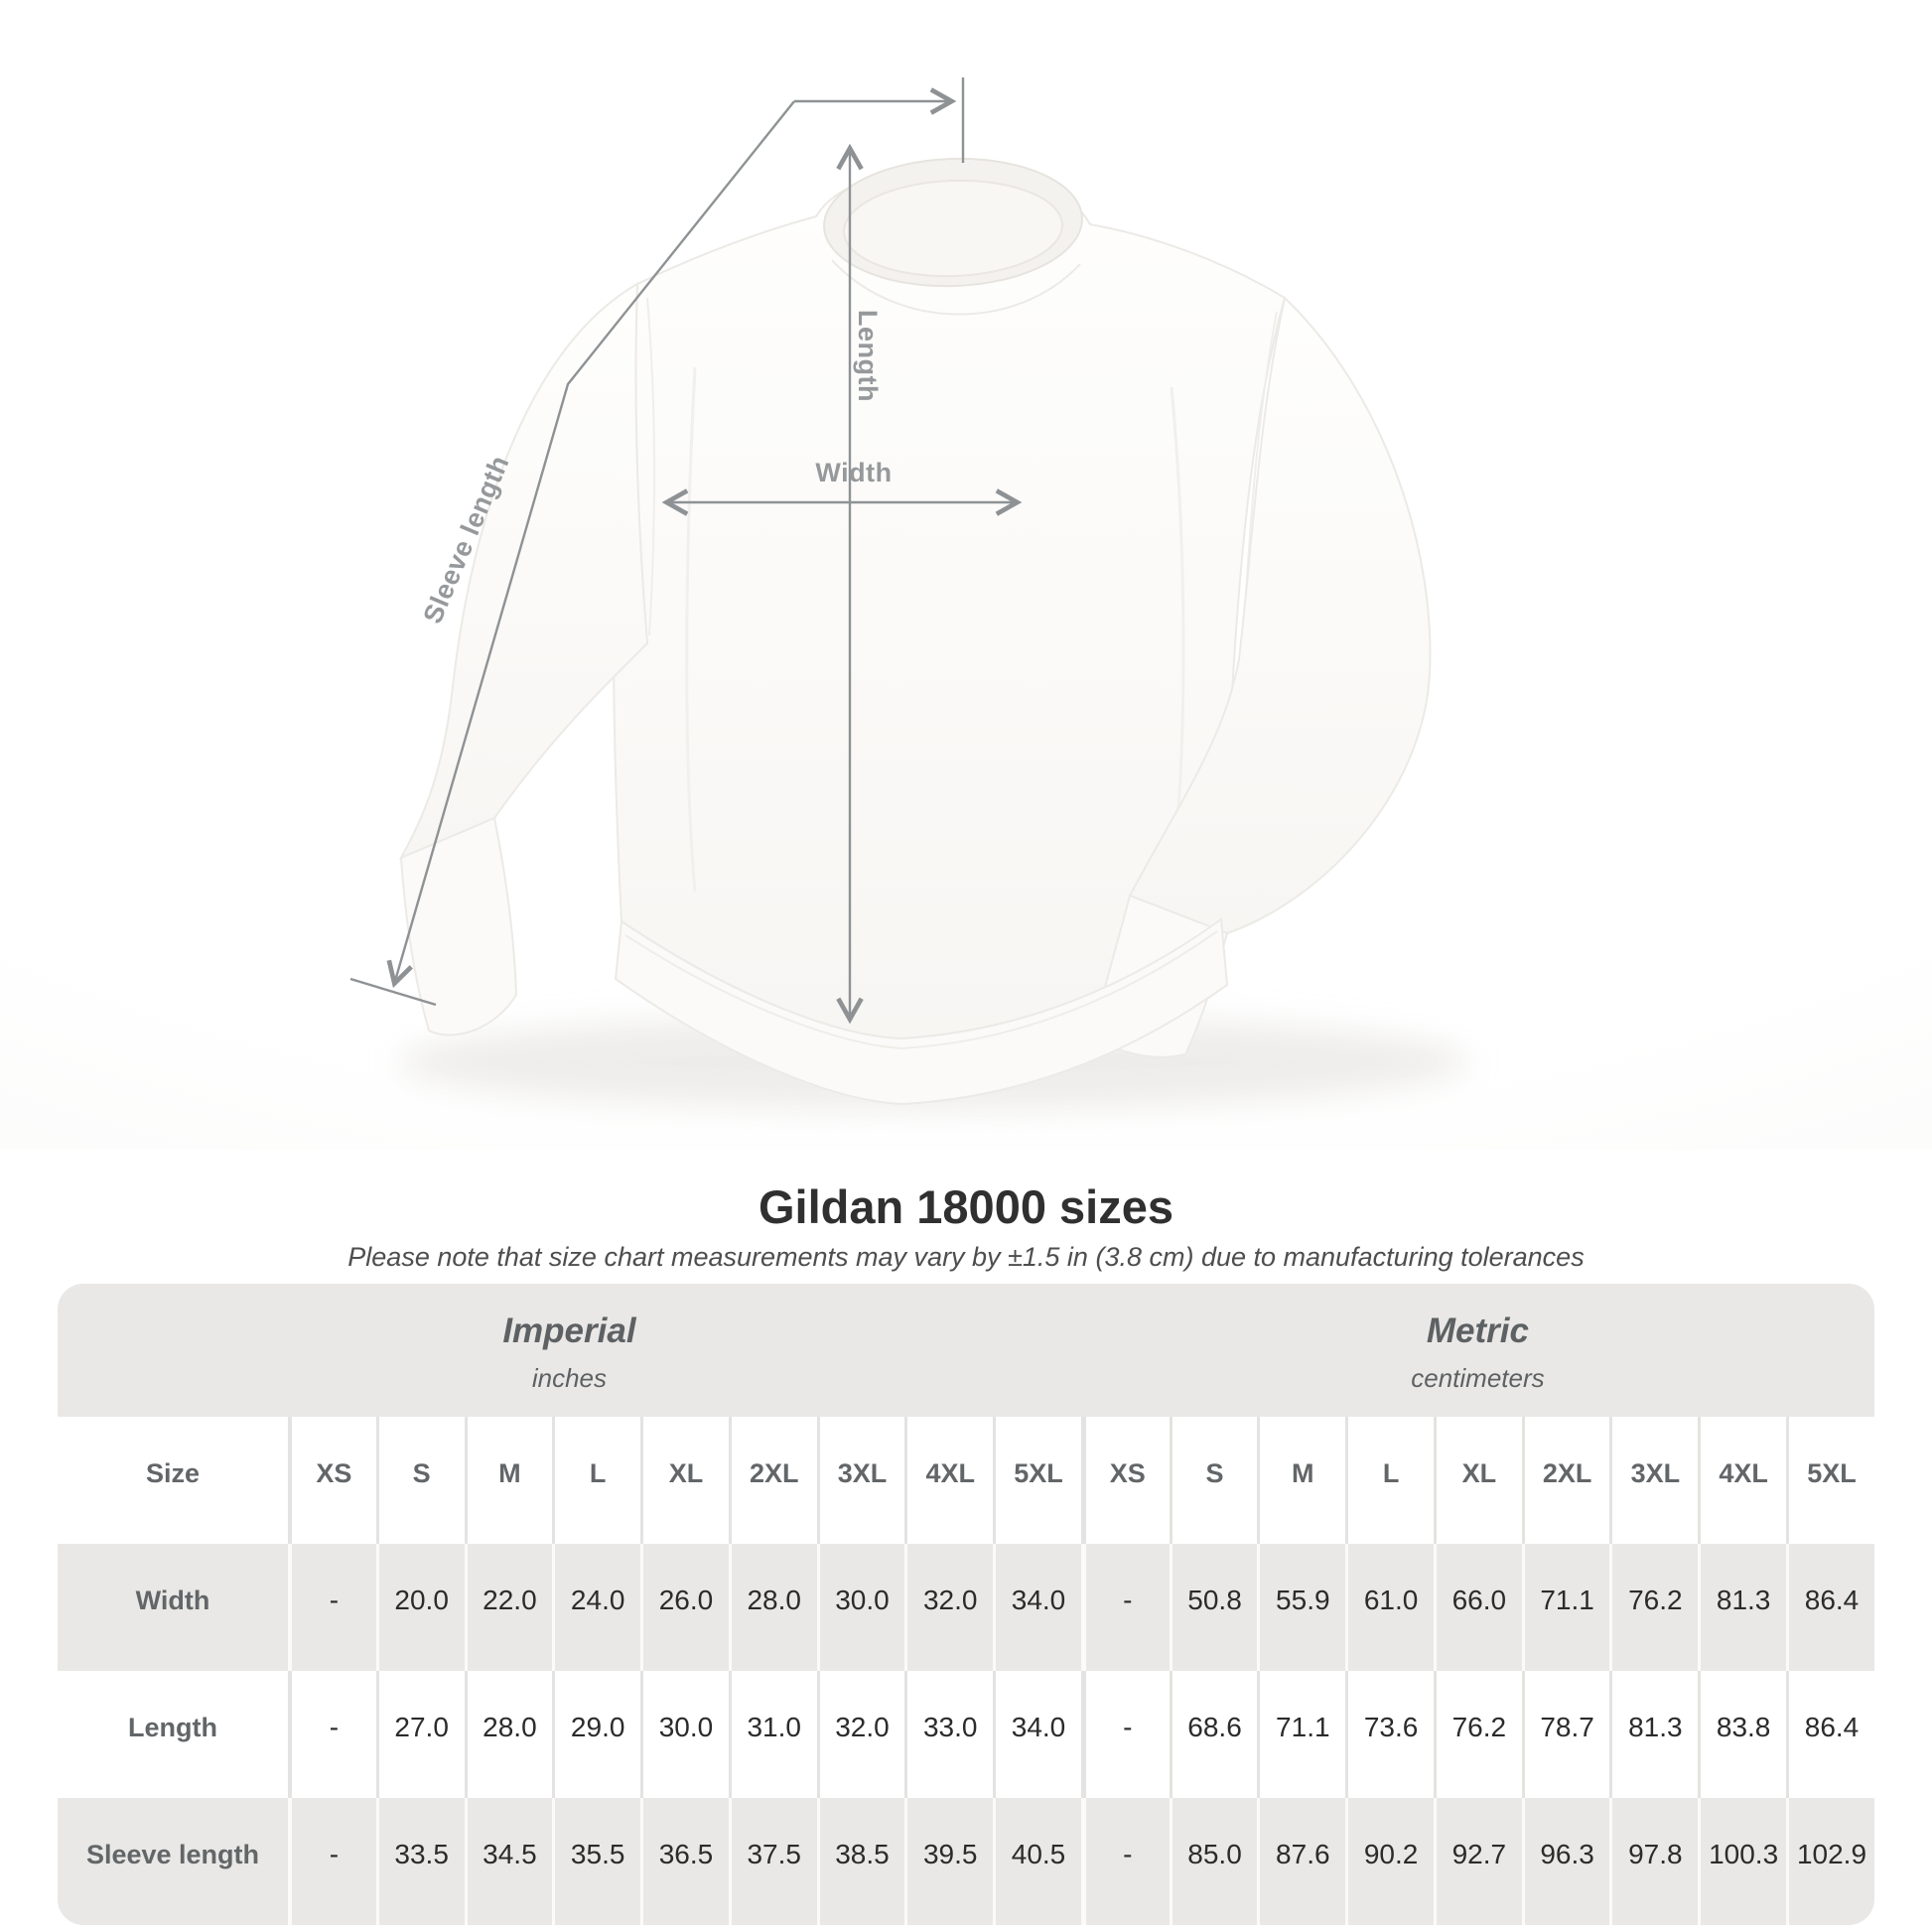 This screenshot has width=1932, height=1932. What do you see at coordinates (597, 1862) in the screenshot?
I see `value-cell: 35.5` at bounding box center [597, 1862].